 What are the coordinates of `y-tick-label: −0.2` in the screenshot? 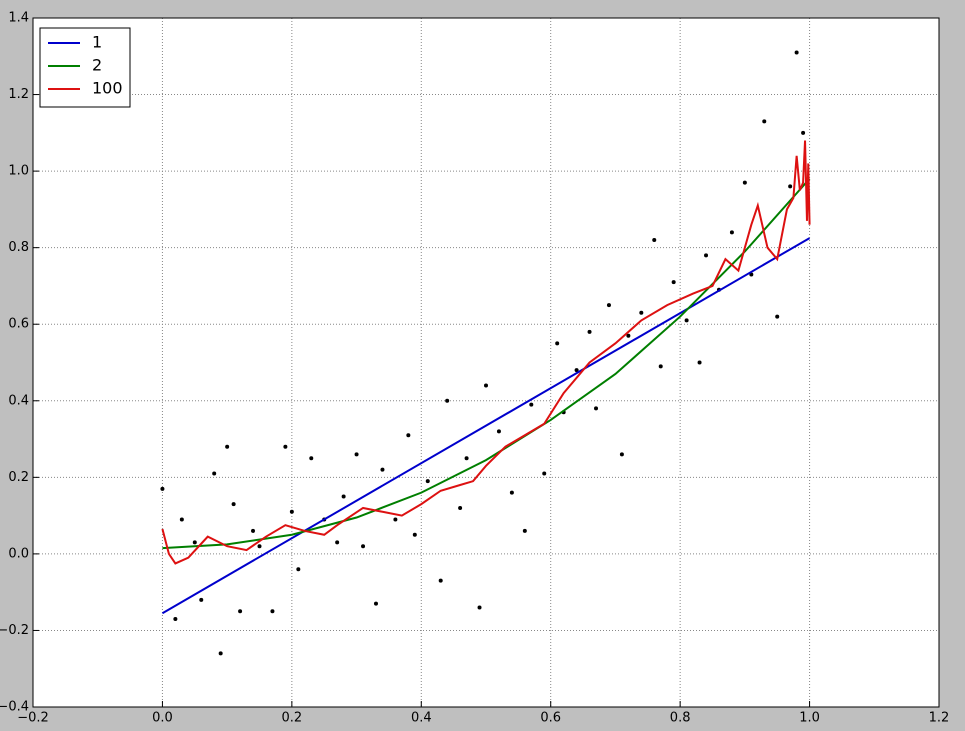 It's located at (14, 630).